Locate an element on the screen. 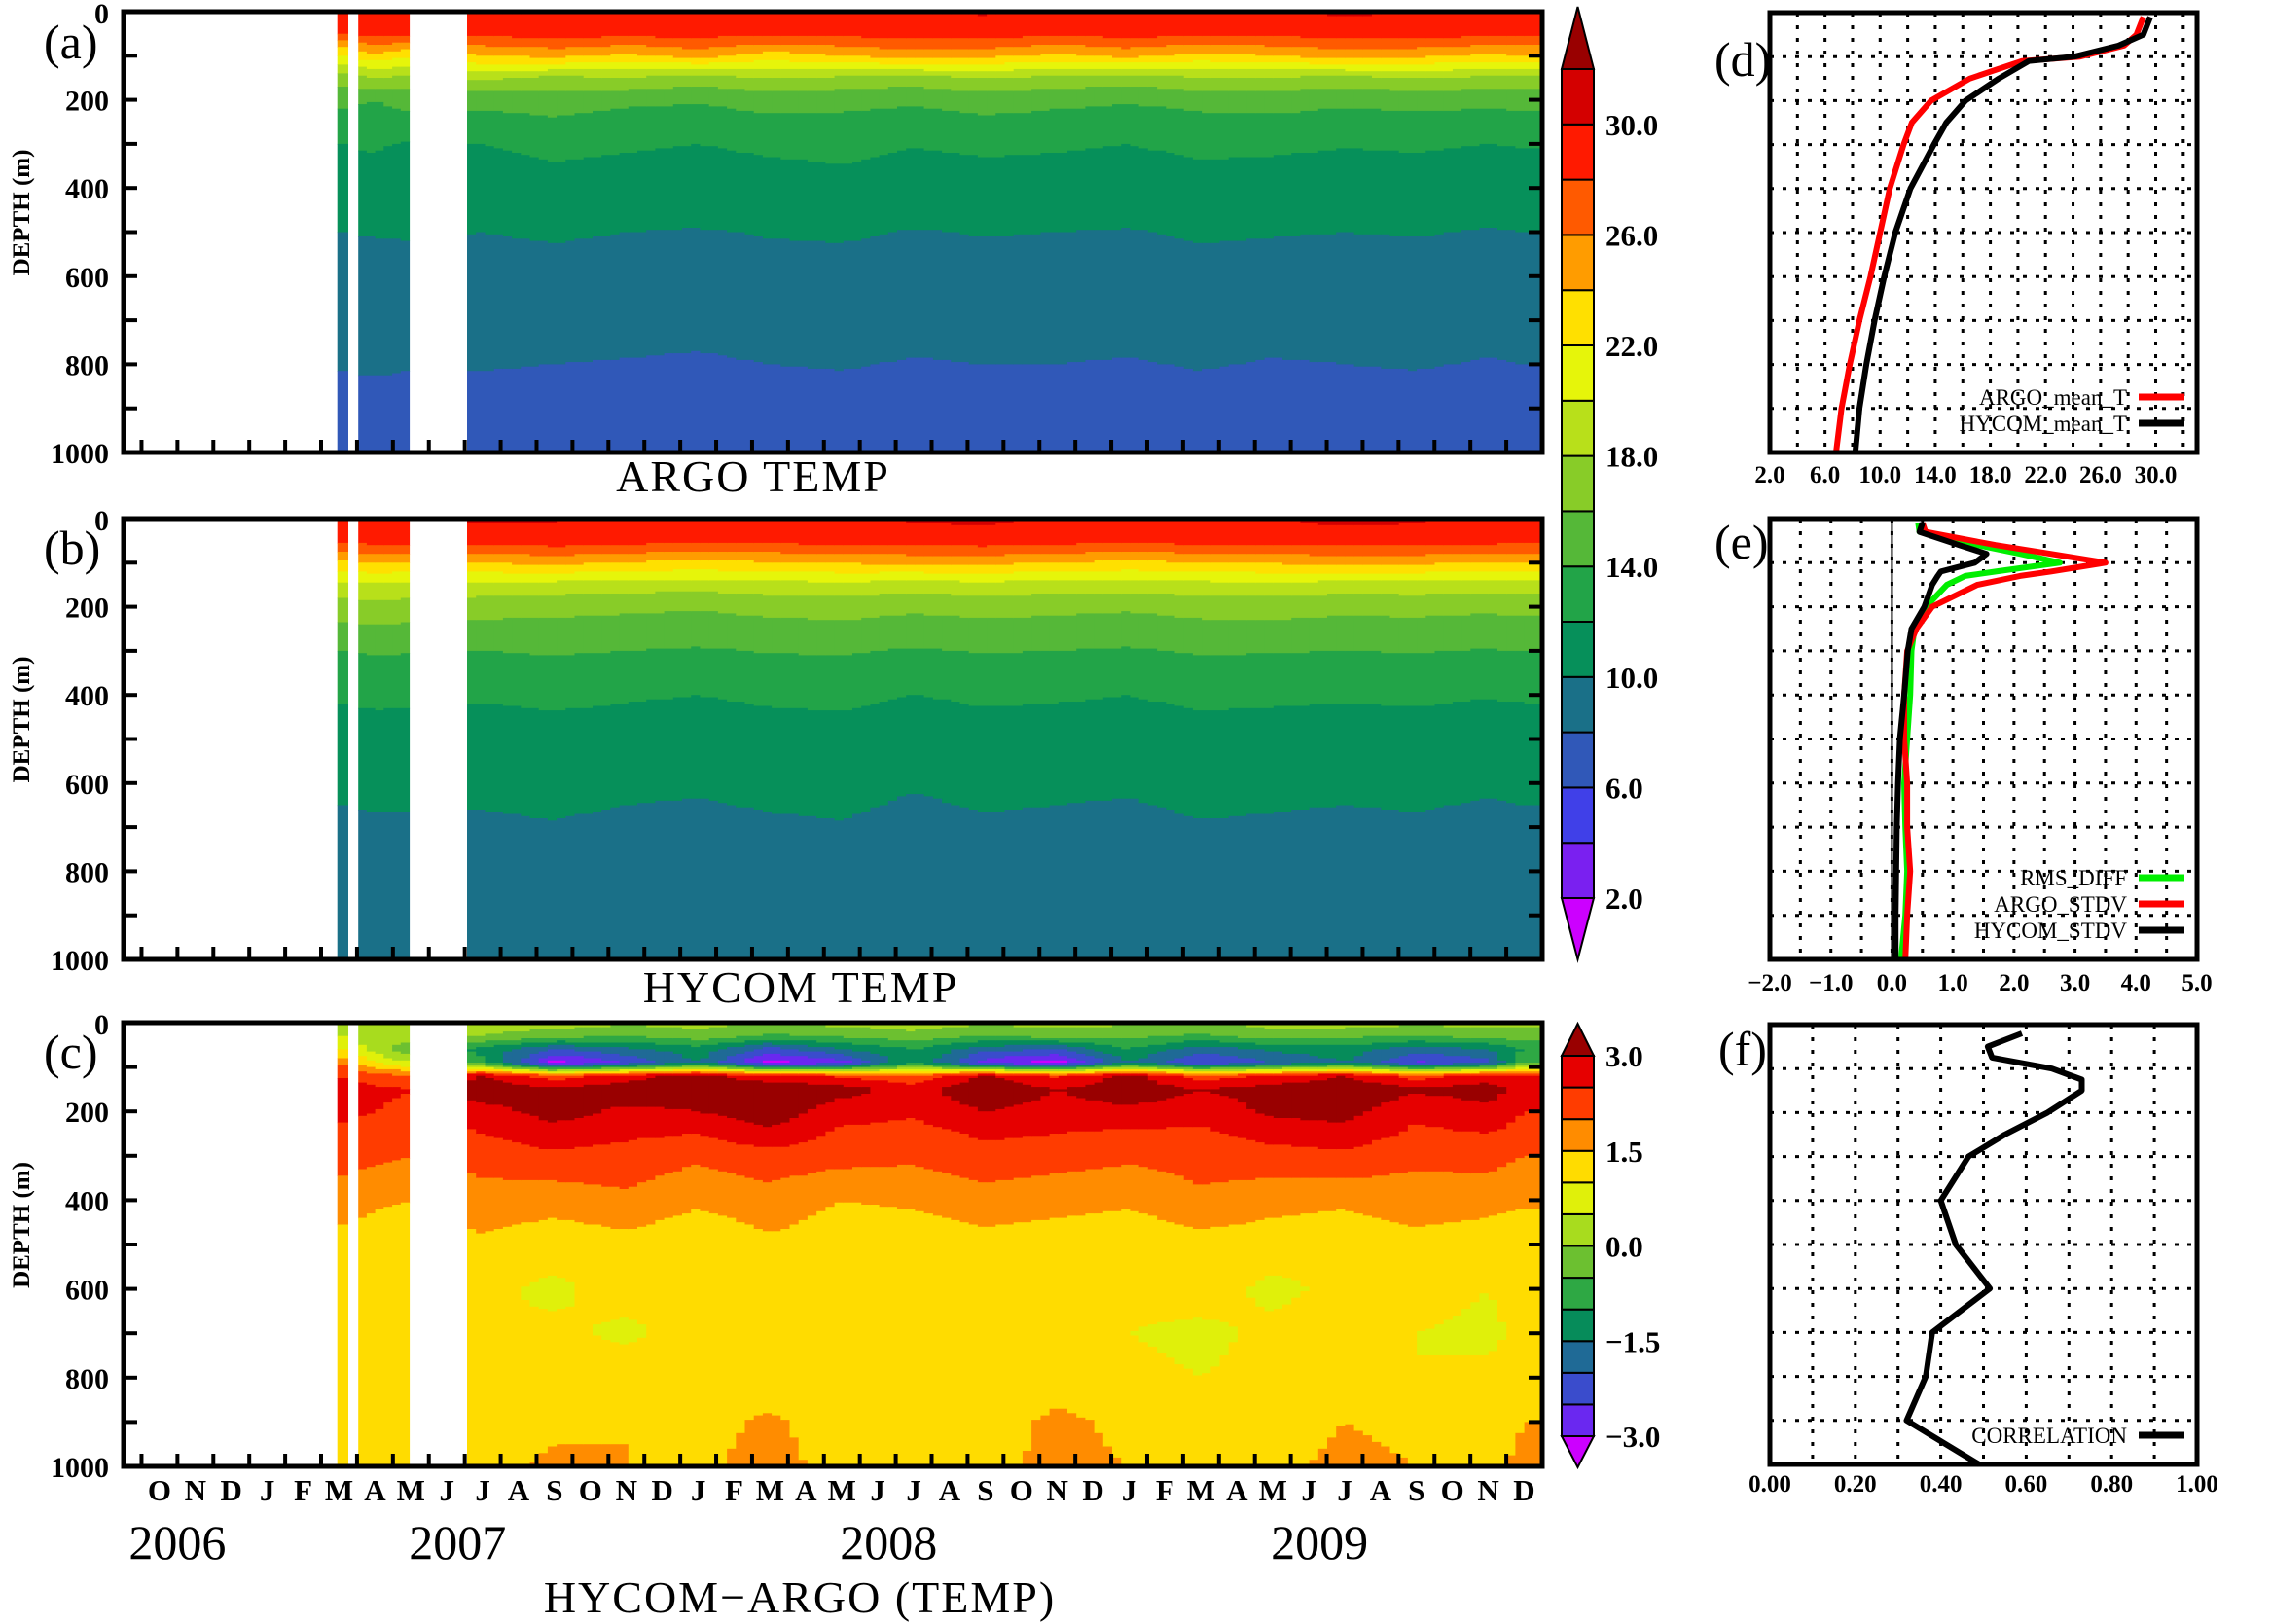 Image resolution: width=2271 pixels, height=1624 pixels. y-tick-label: 800 is located at coordinates (87, 872).